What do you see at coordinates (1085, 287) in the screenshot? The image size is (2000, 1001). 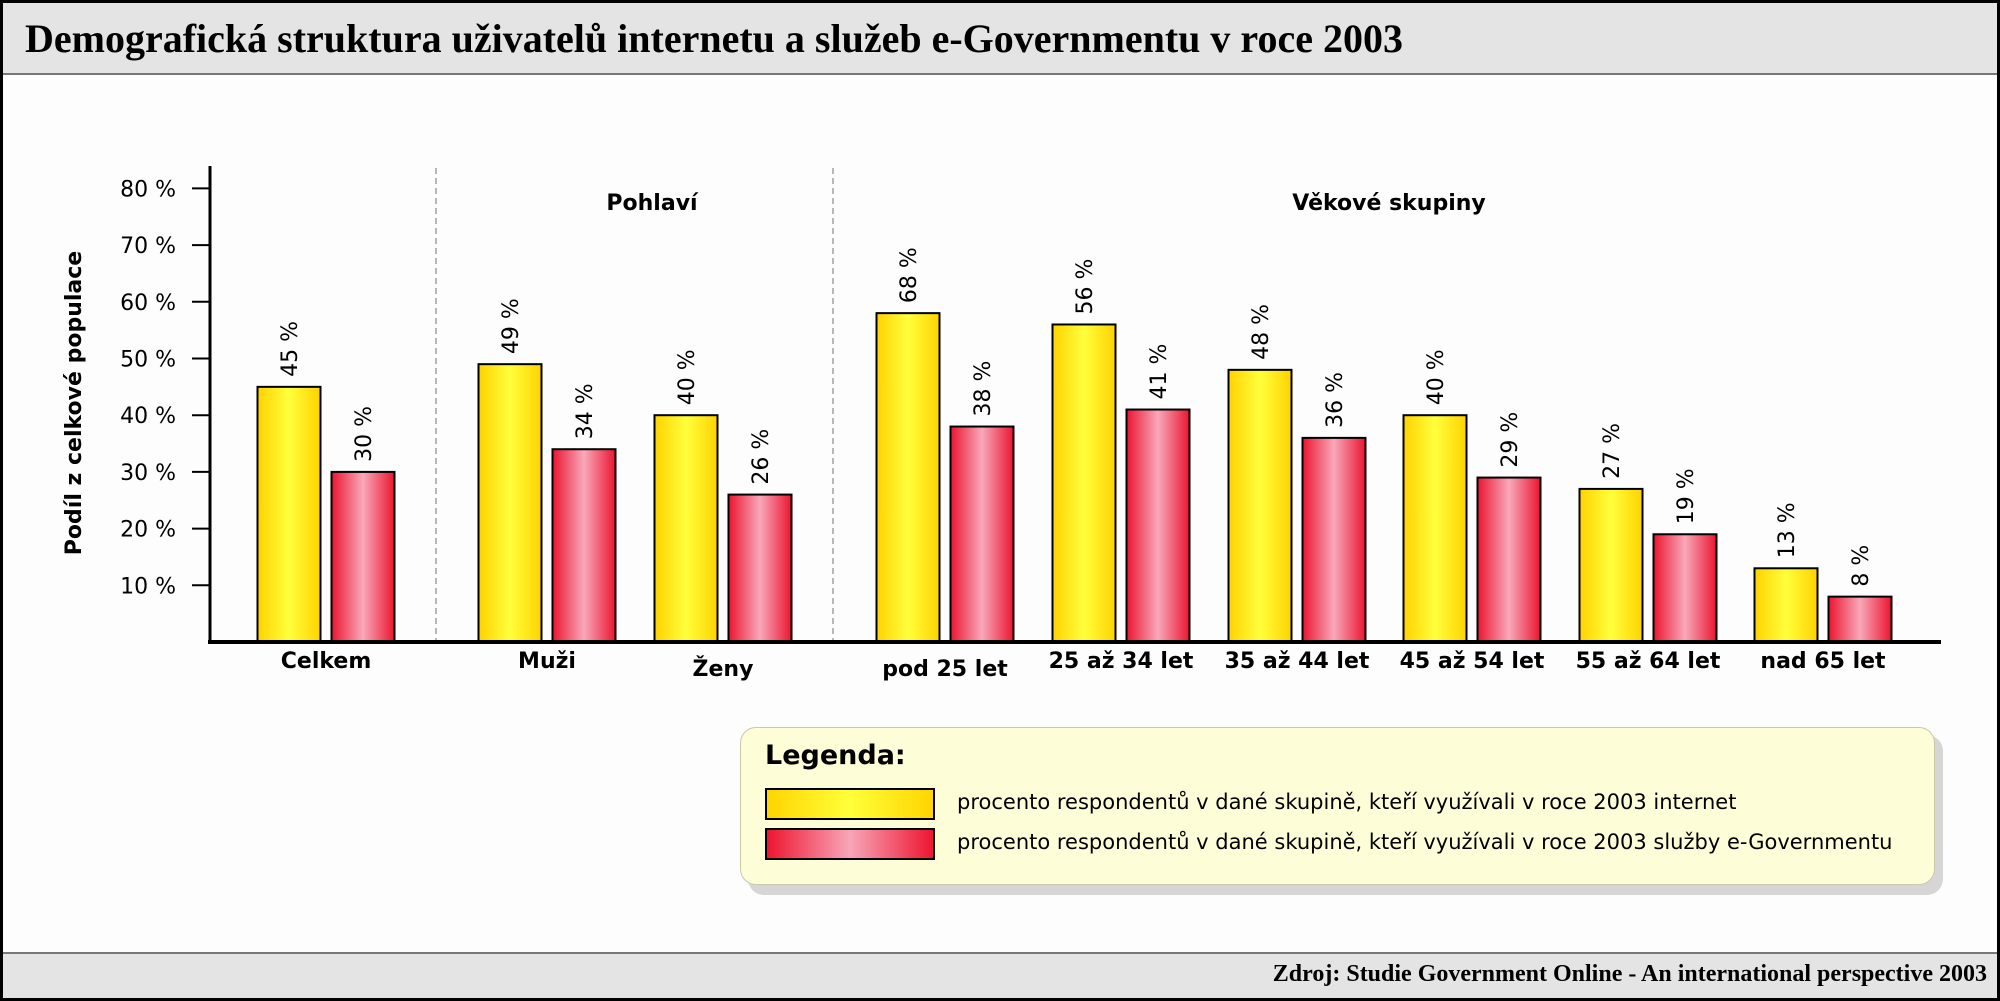 I see `bar-value-label: 56 %` at bounding box center [1085, 287].